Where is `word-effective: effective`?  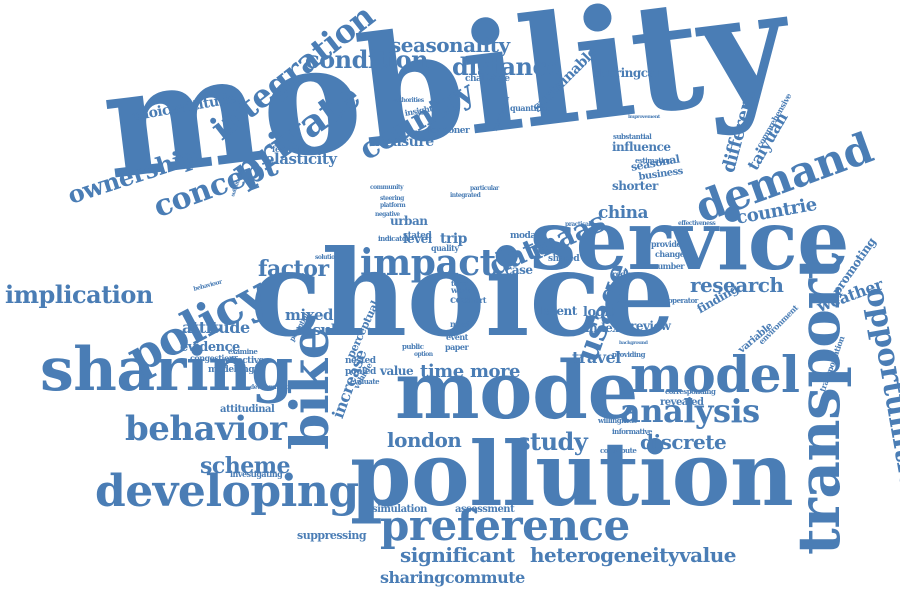
word-effective: effective is located at coordinates (244, 361).